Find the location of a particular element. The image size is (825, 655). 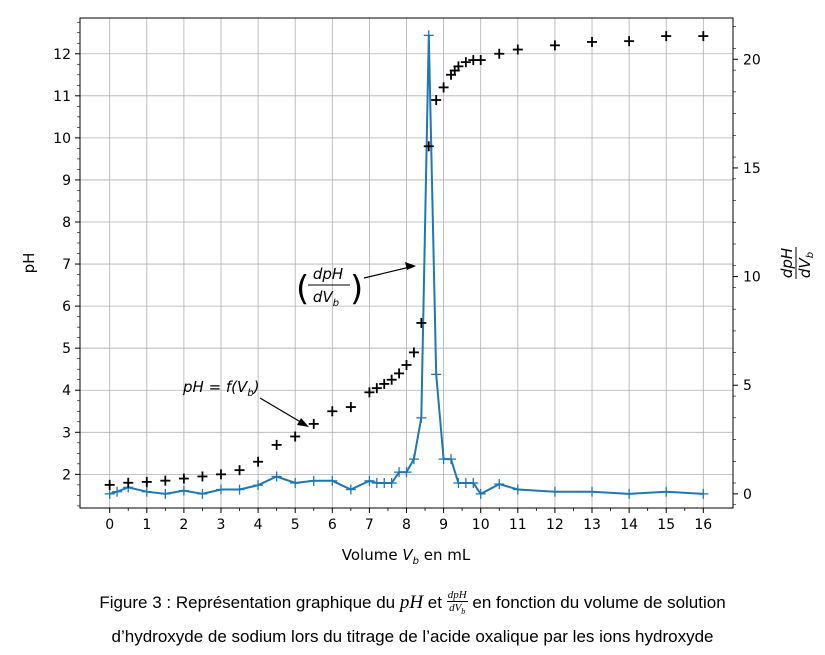

annotation-ph-arrow is located at coordinates (282, 411).